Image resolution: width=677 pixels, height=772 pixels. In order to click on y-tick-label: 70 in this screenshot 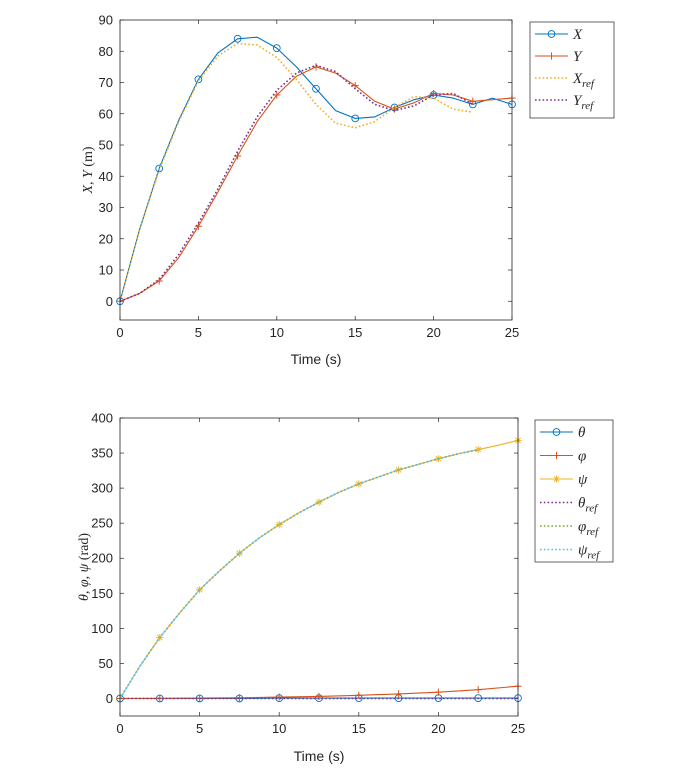, I will do `click(106, 82)`.